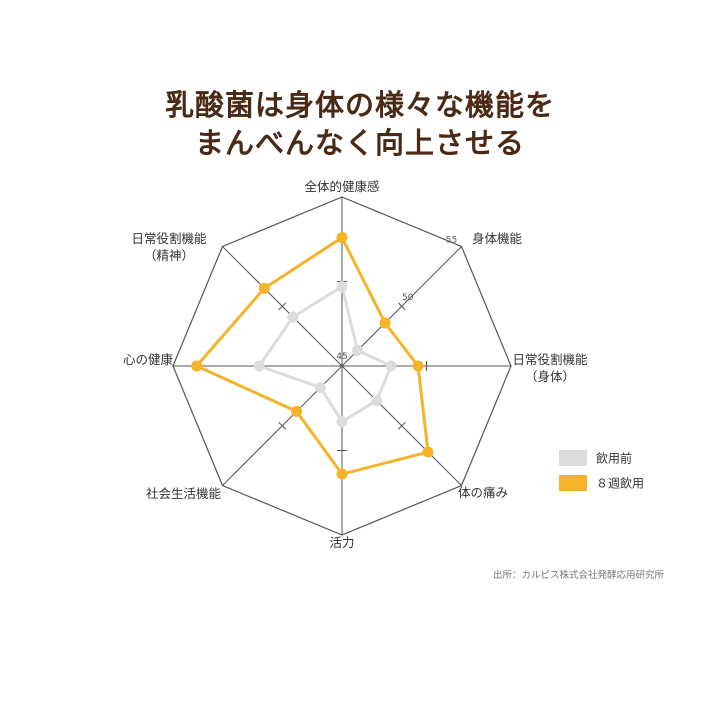  Describe the element at coordinates (360, 124) in the screenshot. I see `chart-title: 乳酸菌は身体の様々な機能を まんべんなく向上させる` at that location.